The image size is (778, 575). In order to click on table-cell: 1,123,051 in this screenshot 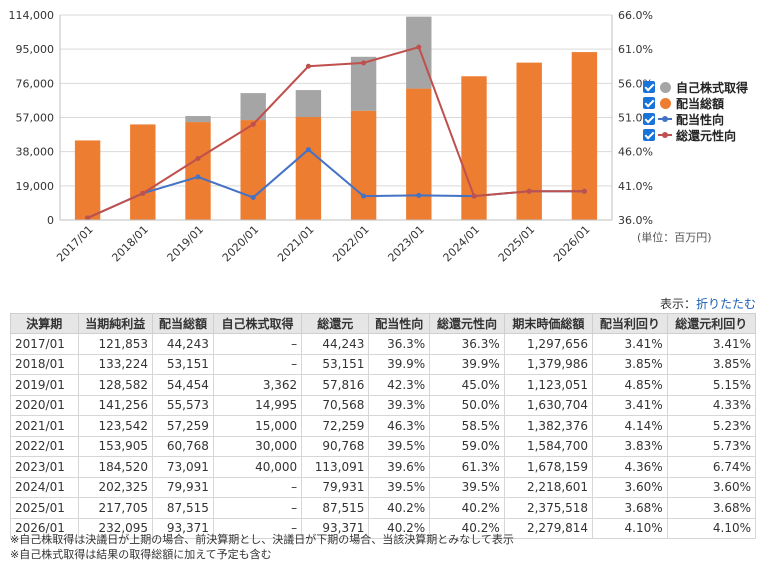, I will do `click(548, 385)`.